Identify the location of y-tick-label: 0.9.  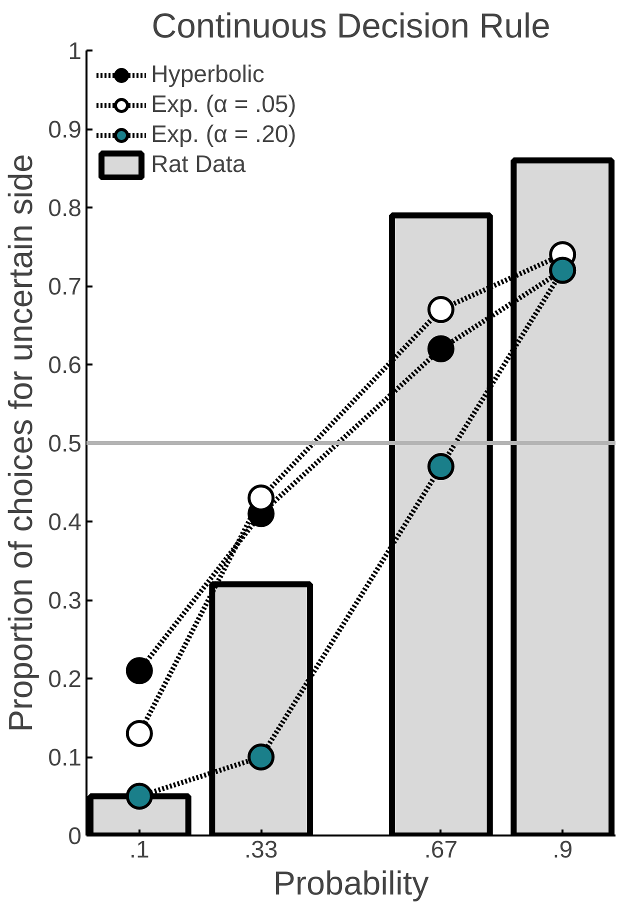
(65, 130).